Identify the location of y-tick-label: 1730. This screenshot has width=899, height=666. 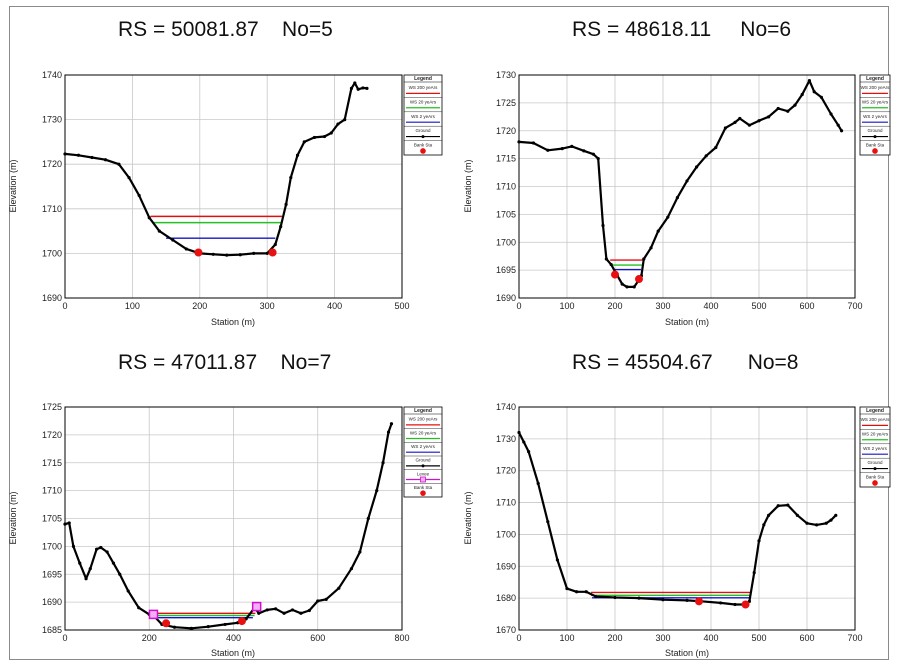
(52, 120).